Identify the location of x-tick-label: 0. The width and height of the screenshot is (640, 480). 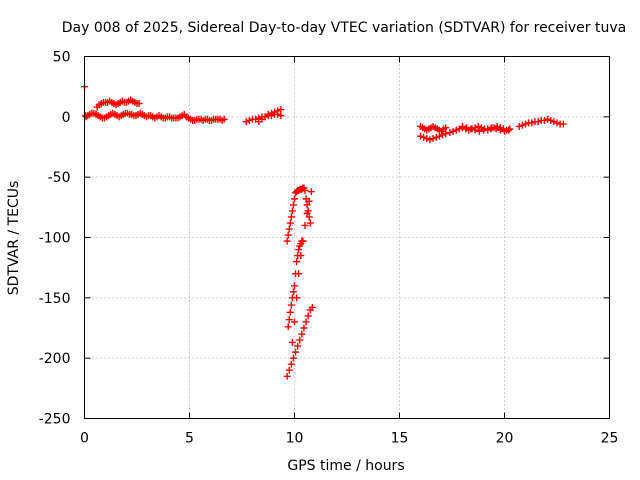
(84, 439).